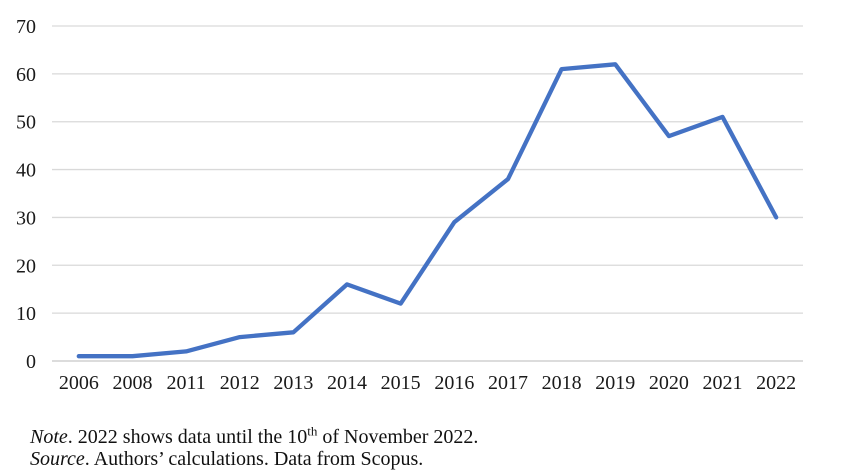 The width and height of the screenshot is (851, 474). Describe the element at coordinates (347, 383) in the screenshot. I see `x-axis-tick-label: 2014` at that location.